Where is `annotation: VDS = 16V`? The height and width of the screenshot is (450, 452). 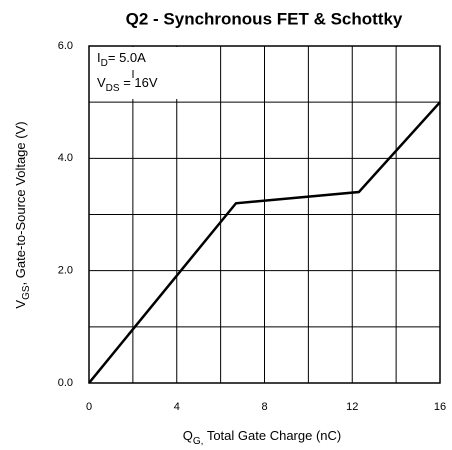 annotation: VDS = 16V is located at coordinates (127, 84).